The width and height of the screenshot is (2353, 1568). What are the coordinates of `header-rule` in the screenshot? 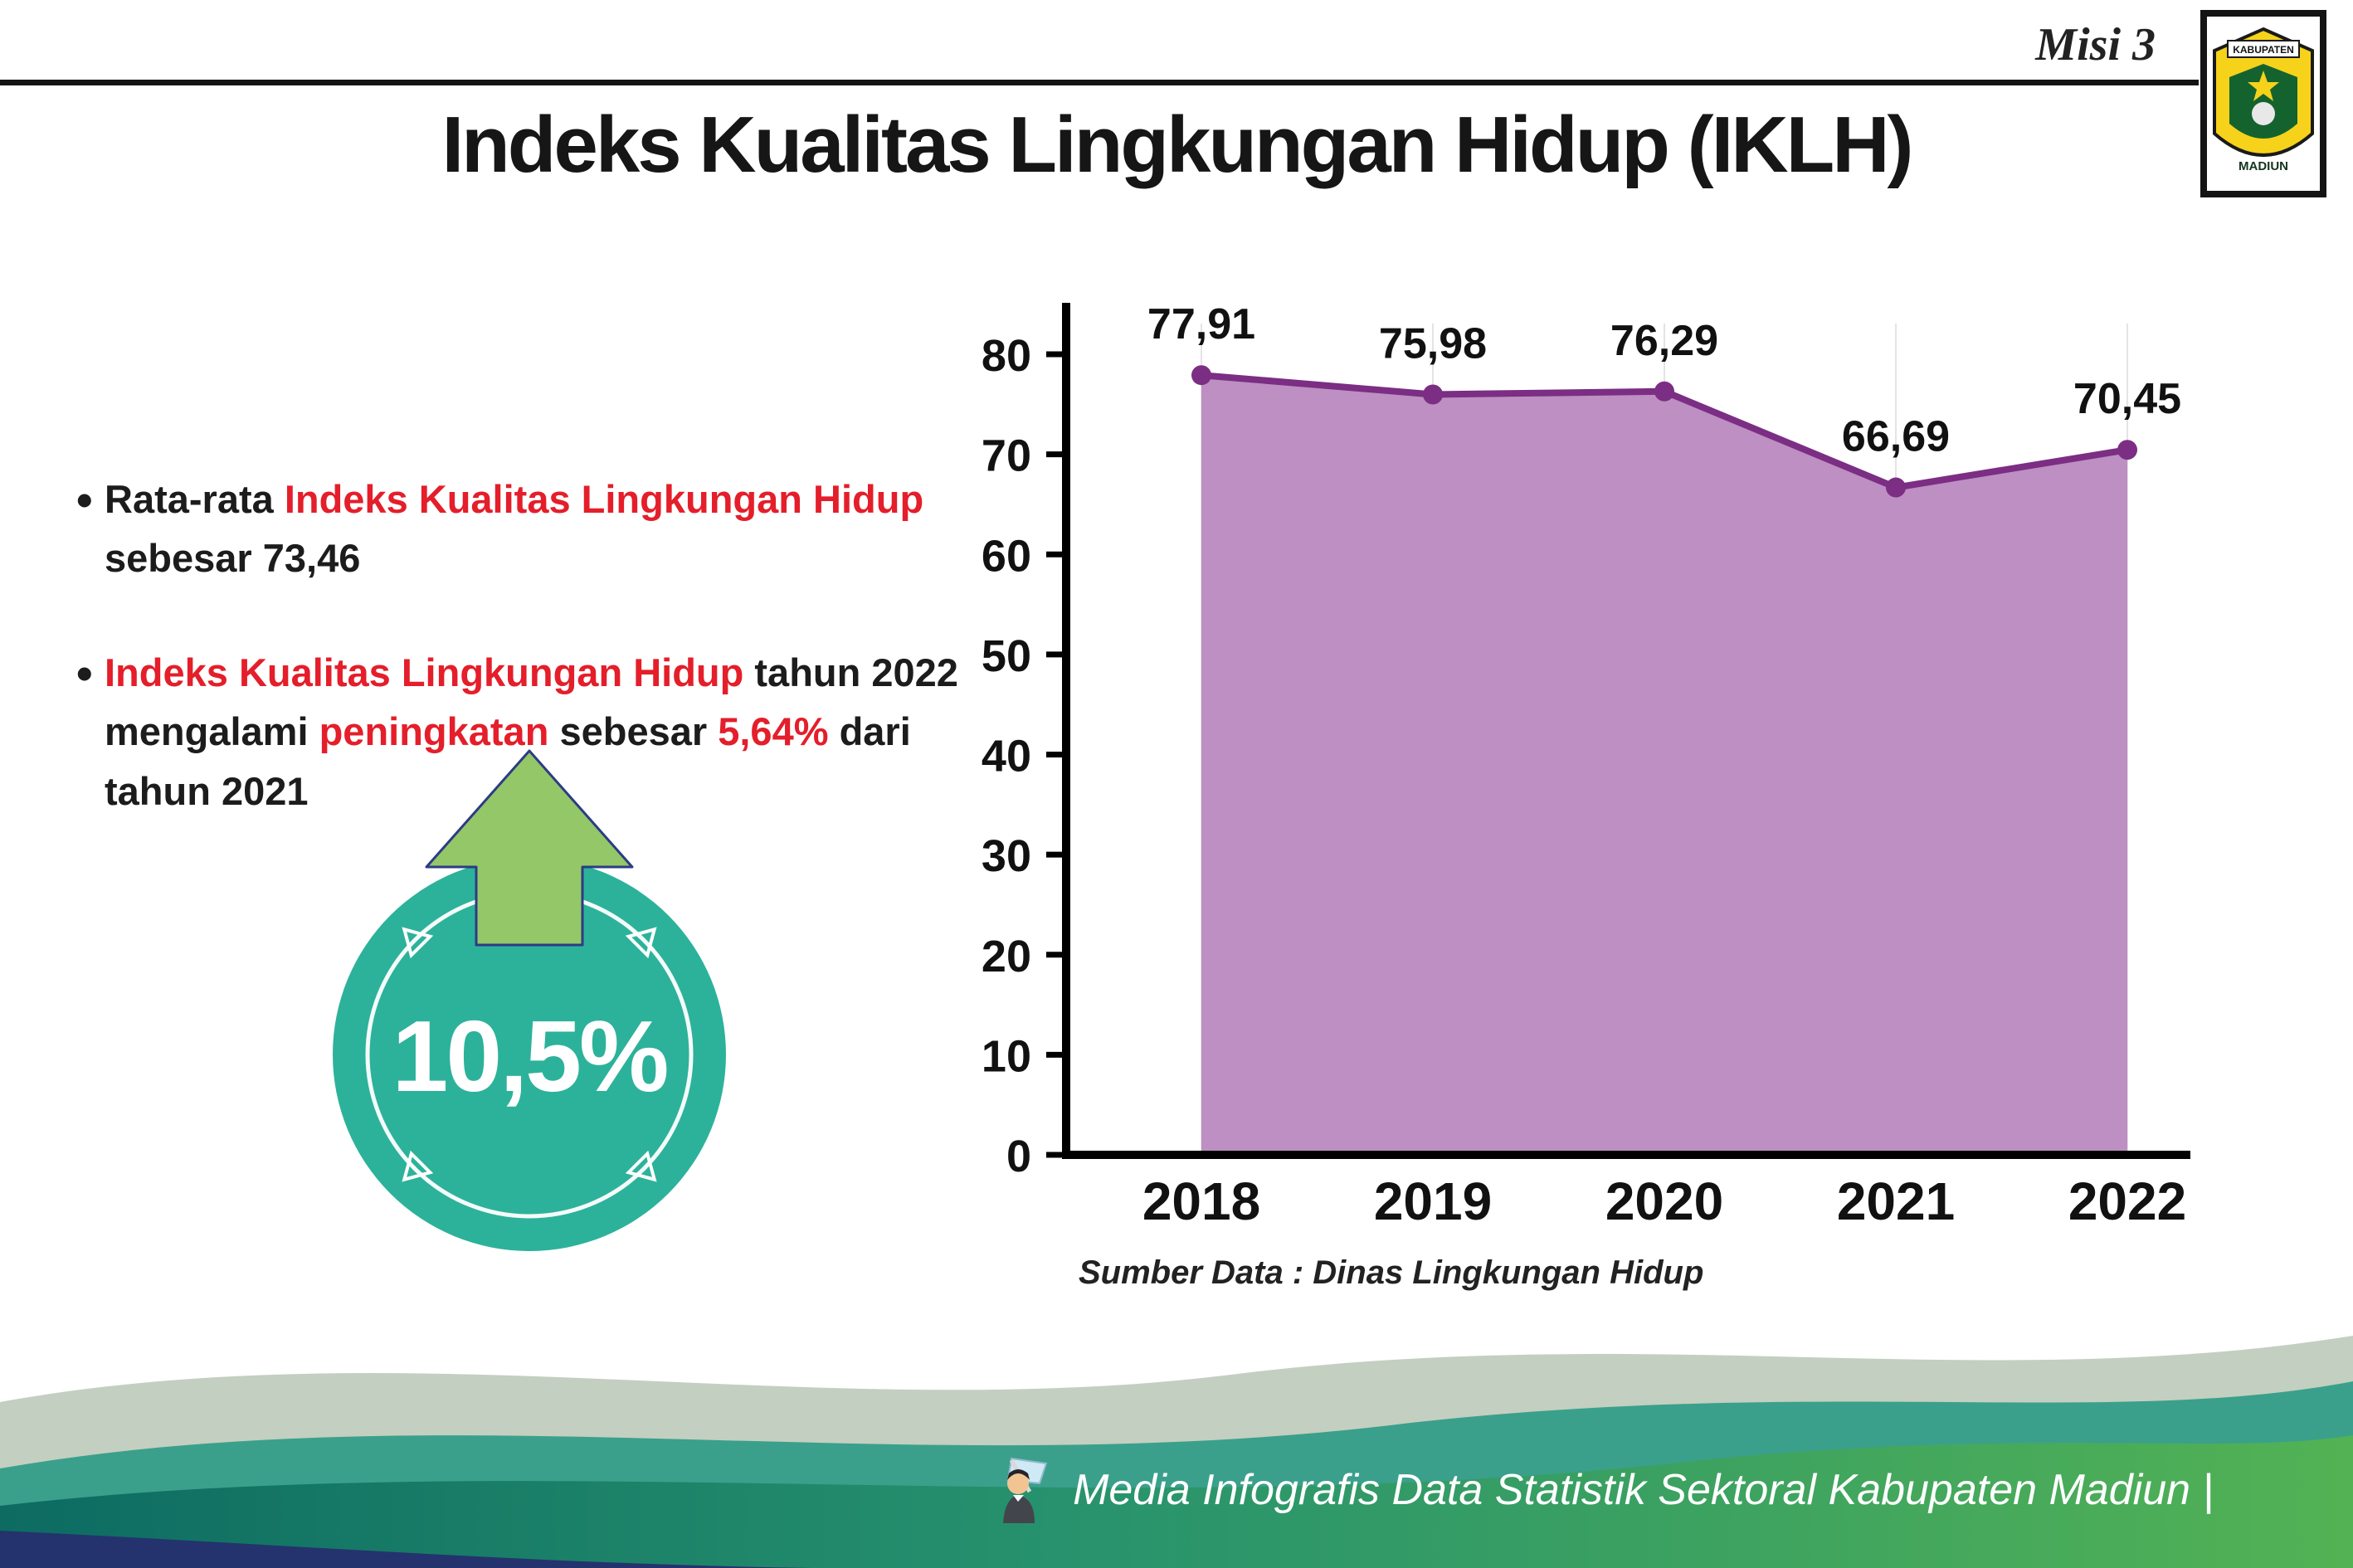 It's located at (1099, 82).